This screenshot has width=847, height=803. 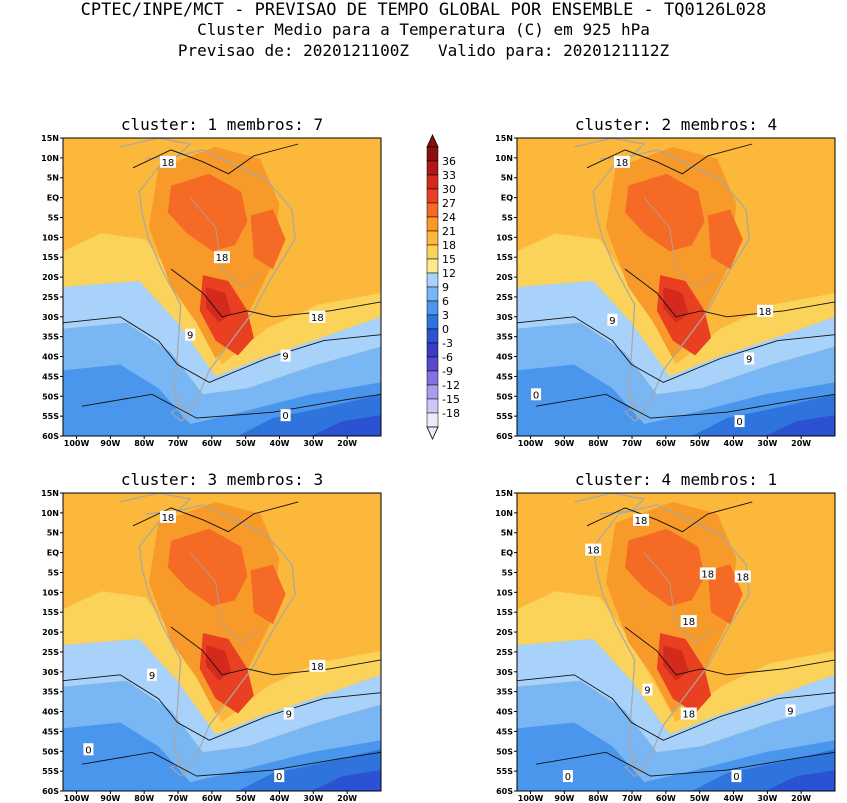 What do you see at coordinates (449, 161) in the screenshot?
I see `colorbar-label: 36` at bounding box center [449, 161].